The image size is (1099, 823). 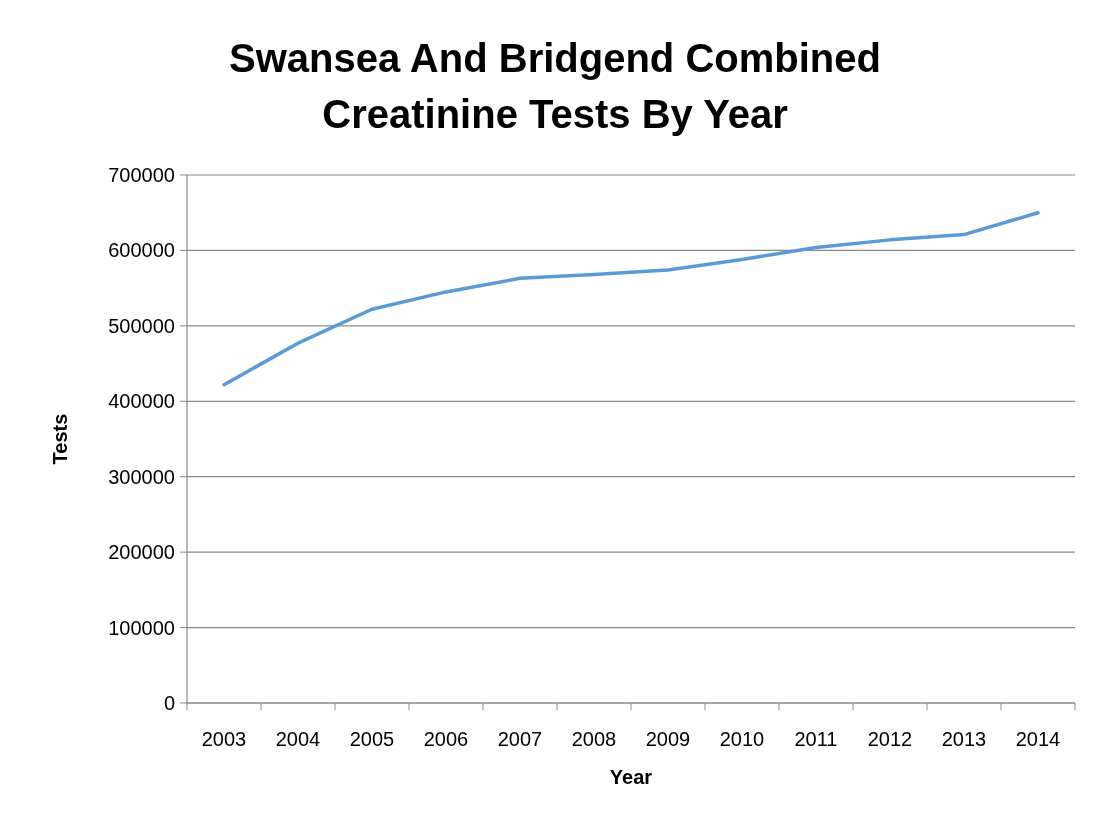 What do you see at coordinates (668, 739) in the screenshot?
I see `x-tick-label: 2009` at bounding box center [668, 739].